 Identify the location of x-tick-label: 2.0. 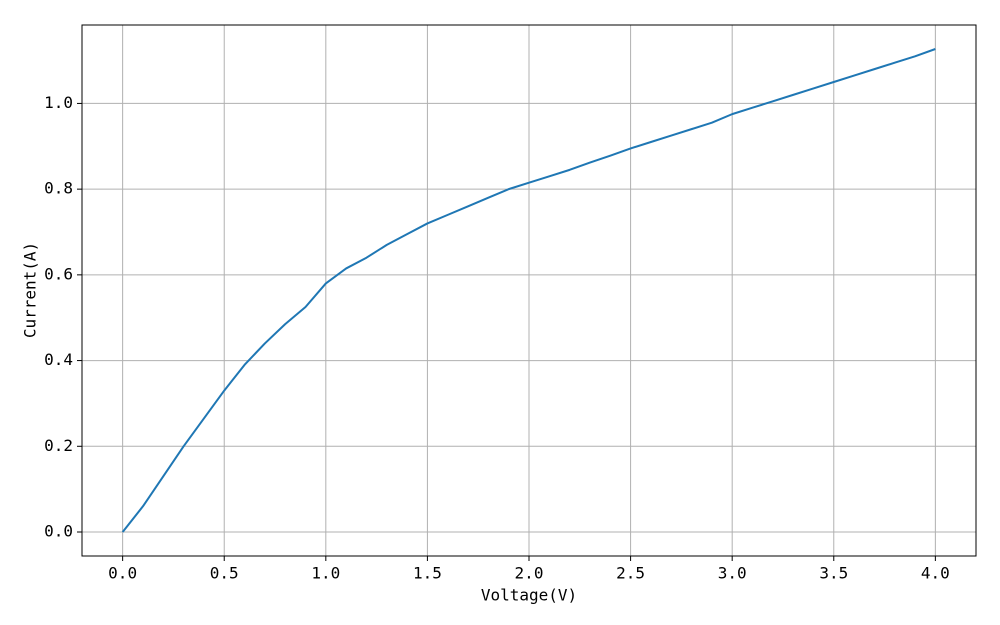
(529, 573).